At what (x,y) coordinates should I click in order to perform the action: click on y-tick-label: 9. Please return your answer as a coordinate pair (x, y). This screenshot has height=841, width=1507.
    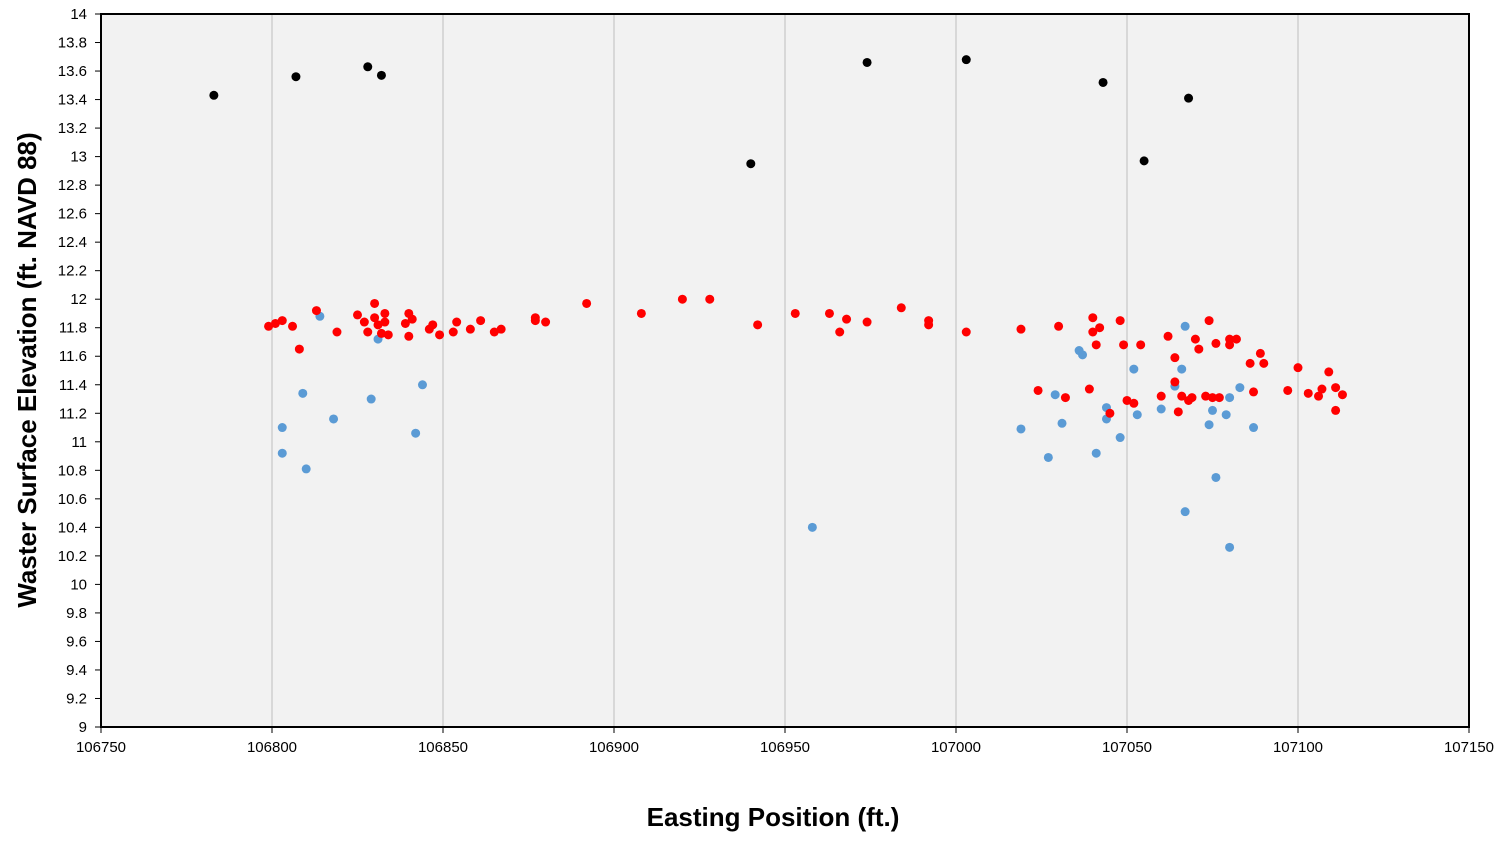
    Looking at the image, I should click on (83, 727).